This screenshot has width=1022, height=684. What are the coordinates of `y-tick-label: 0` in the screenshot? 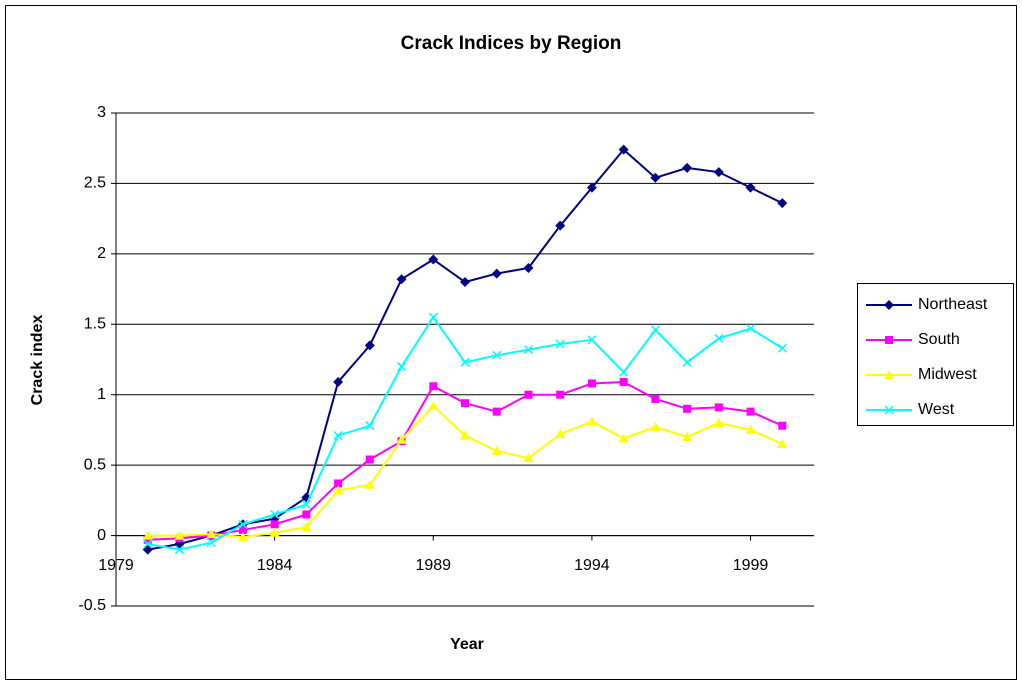 It's located at (101, 535).